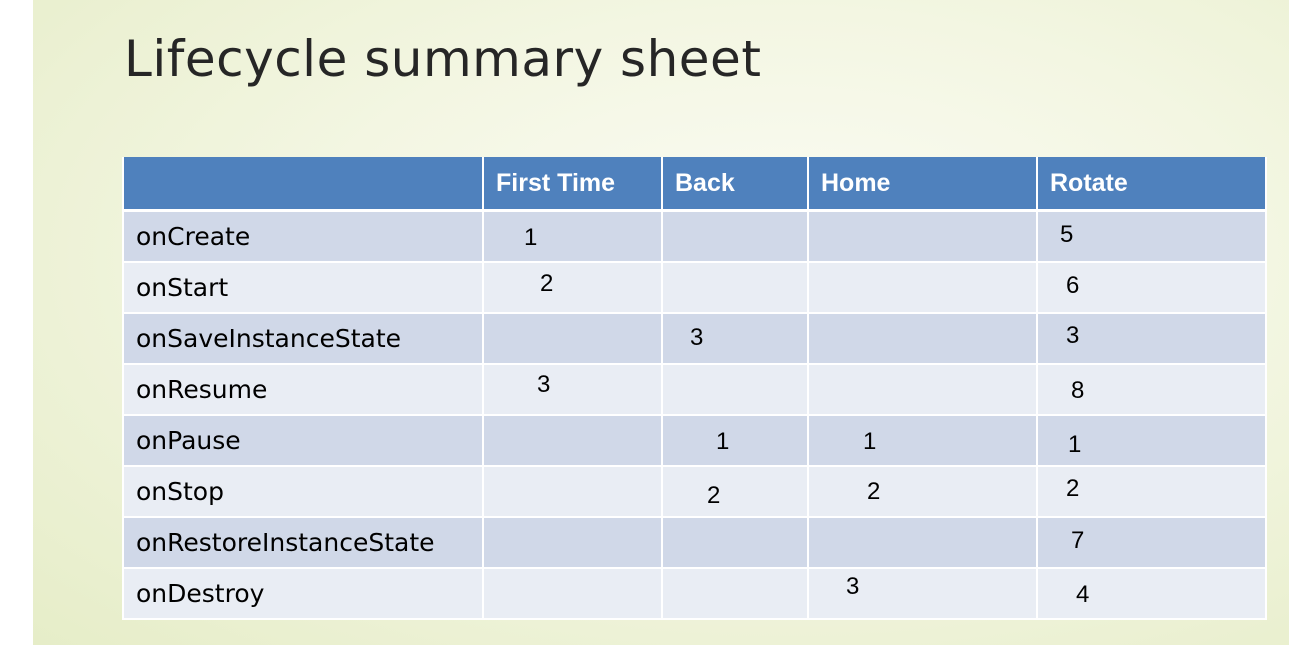  What do you see at coordinates (853, 586) in the screenshot?
I see `home-value: 3` at bounding box center [853, 586].